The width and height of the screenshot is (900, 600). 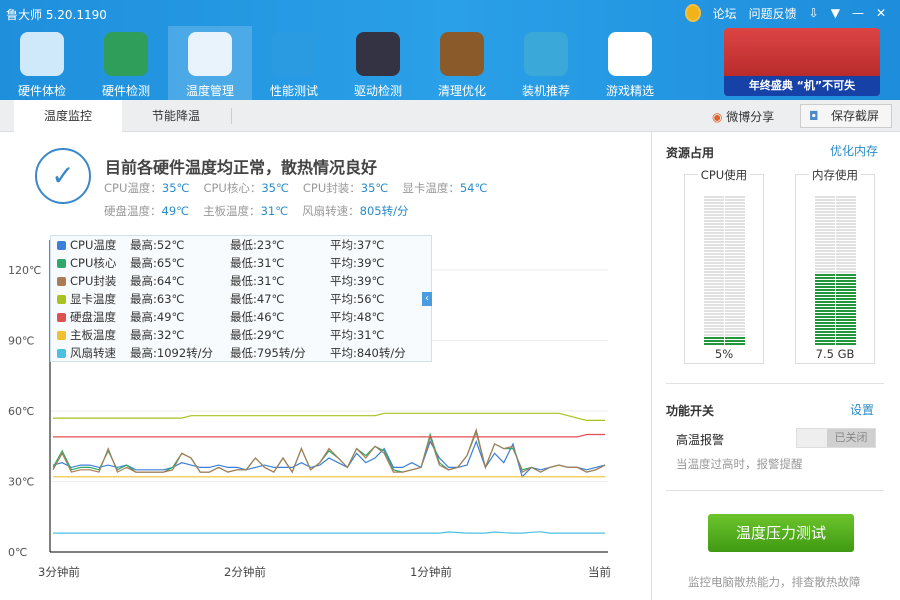 What do you see at coordinates (175, 116) in the screenshot?
I see `tab-energy-saving: 节能降温` at bounding box center [175, 116].